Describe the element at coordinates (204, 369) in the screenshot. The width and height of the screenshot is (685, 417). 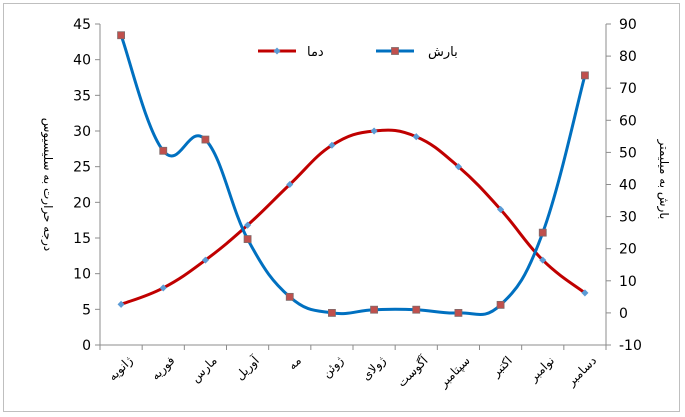
I see `x-tick-label: مارس` at that location.